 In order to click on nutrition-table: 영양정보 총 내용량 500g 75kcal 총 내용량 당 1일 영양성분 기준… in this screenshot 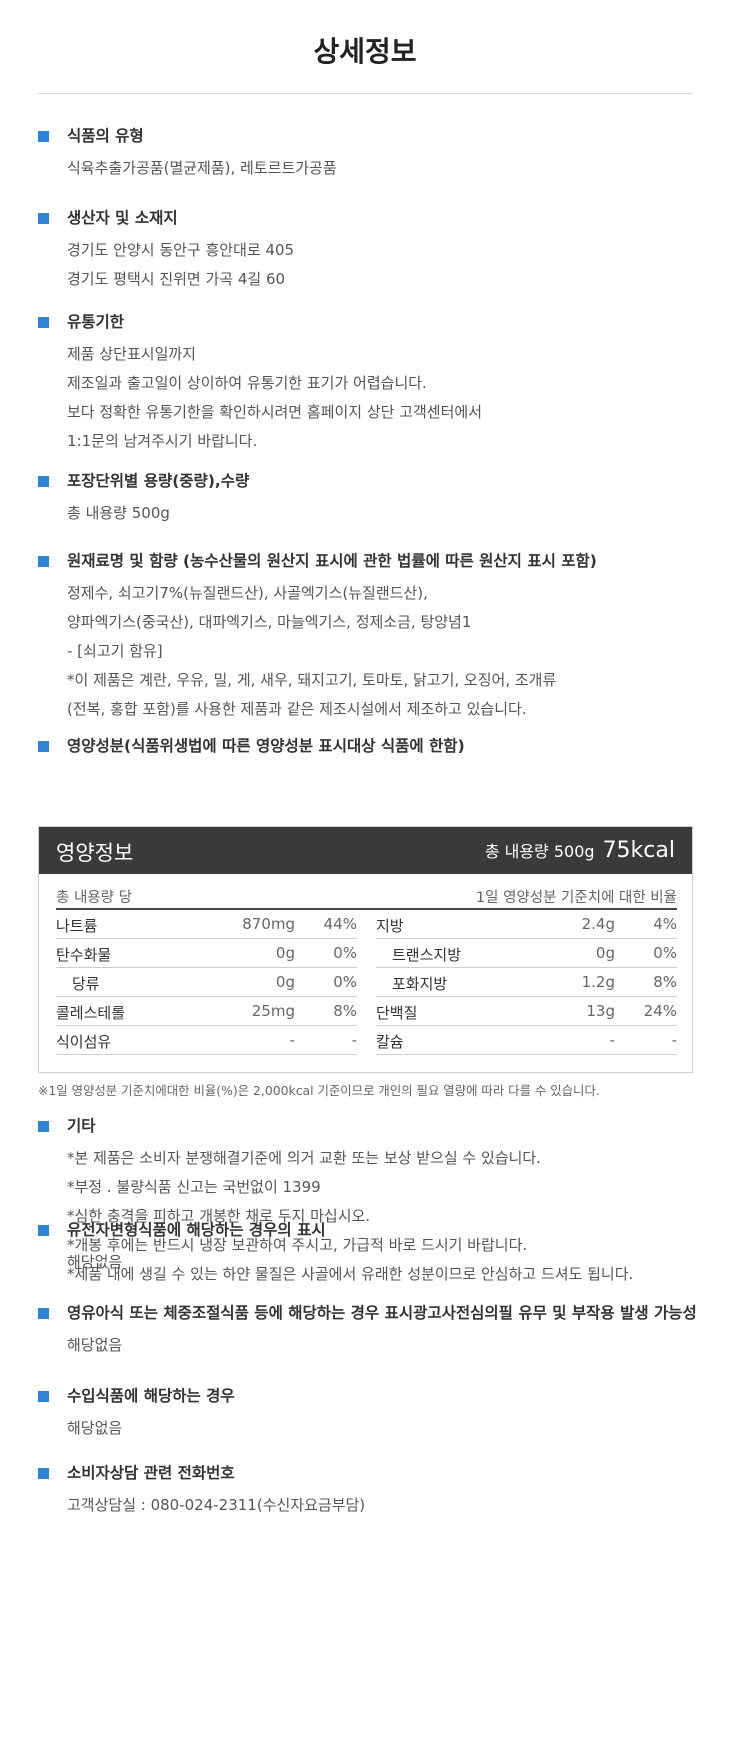, I will do `click(365, 949)`.